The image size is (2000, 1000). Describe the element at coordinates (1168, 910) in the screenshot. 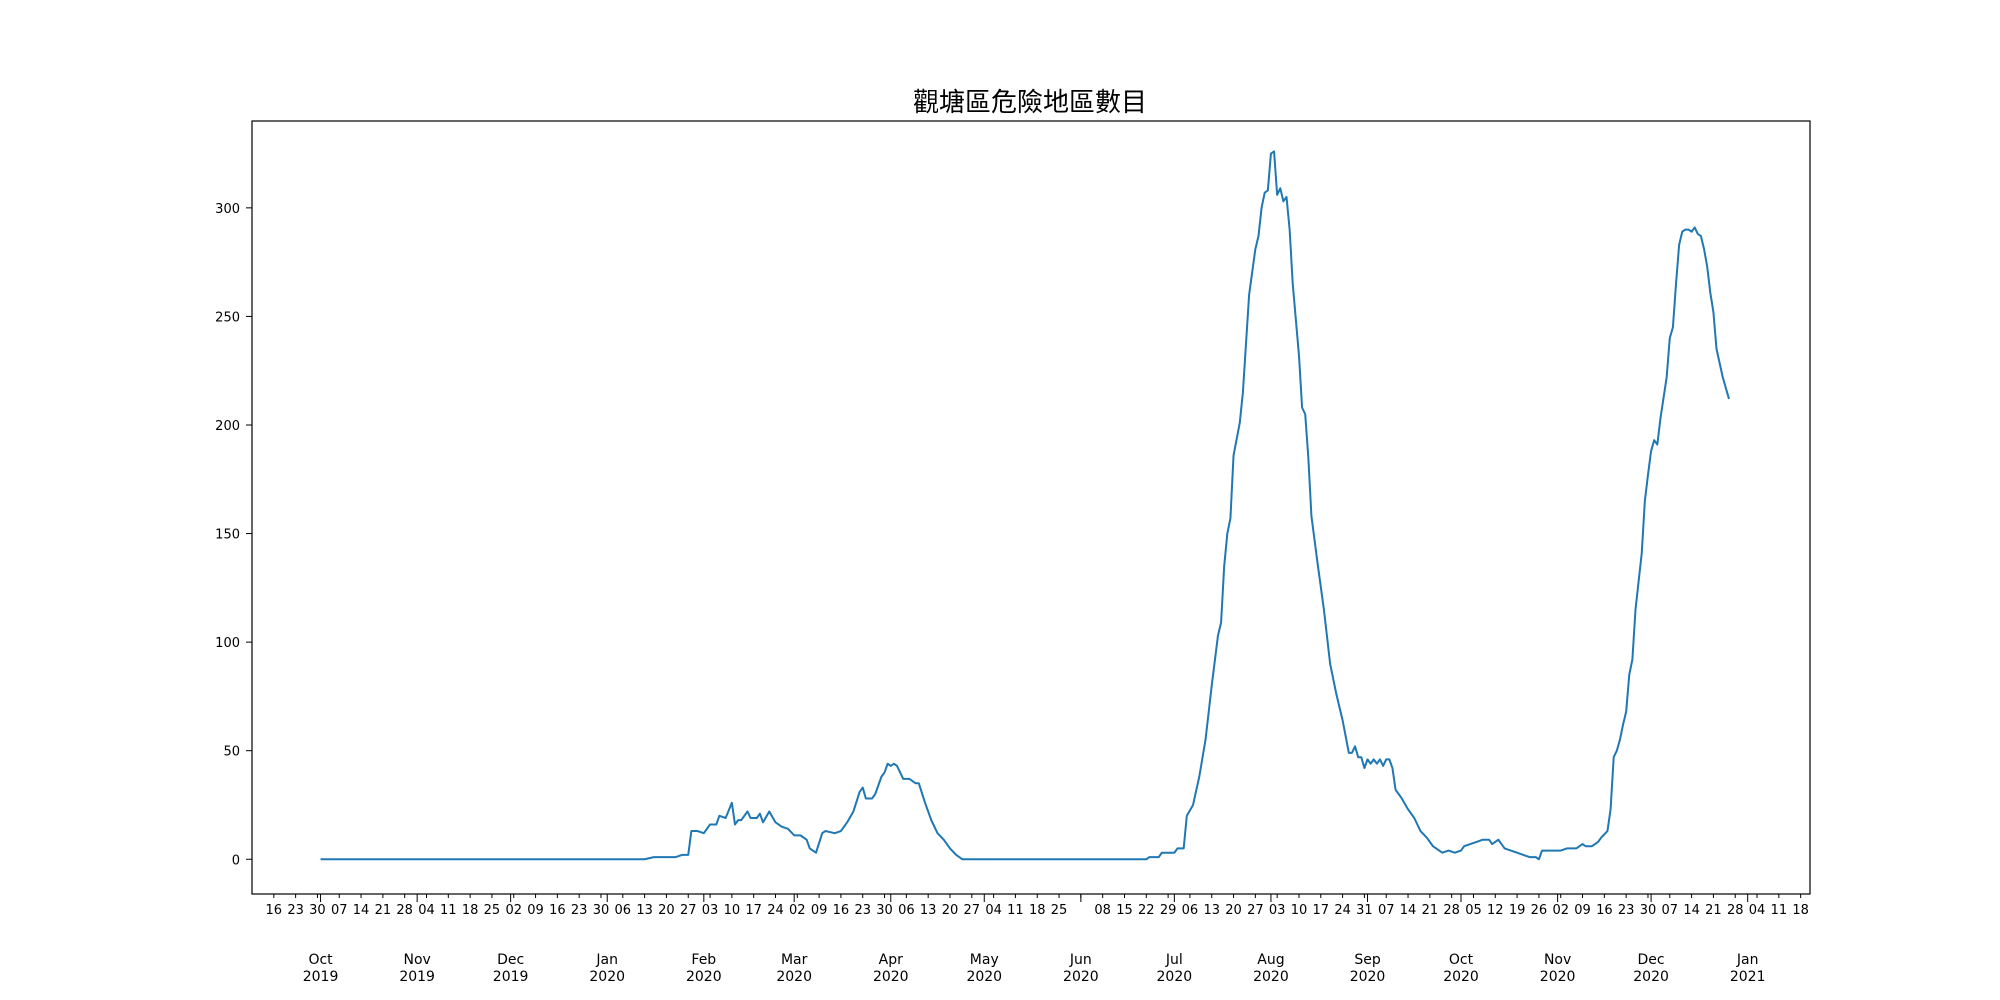

I see `x-day-label: 29` at that location.